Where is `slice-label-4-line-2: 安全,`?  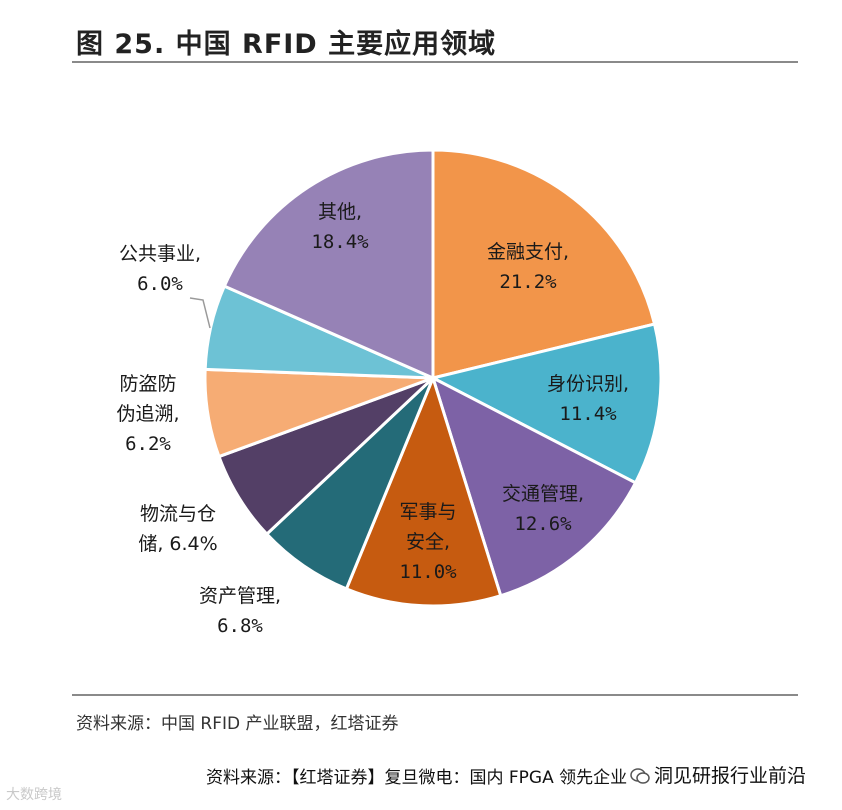
slice-label-4-line-2: 安全, is located at coordinates (428, 542).